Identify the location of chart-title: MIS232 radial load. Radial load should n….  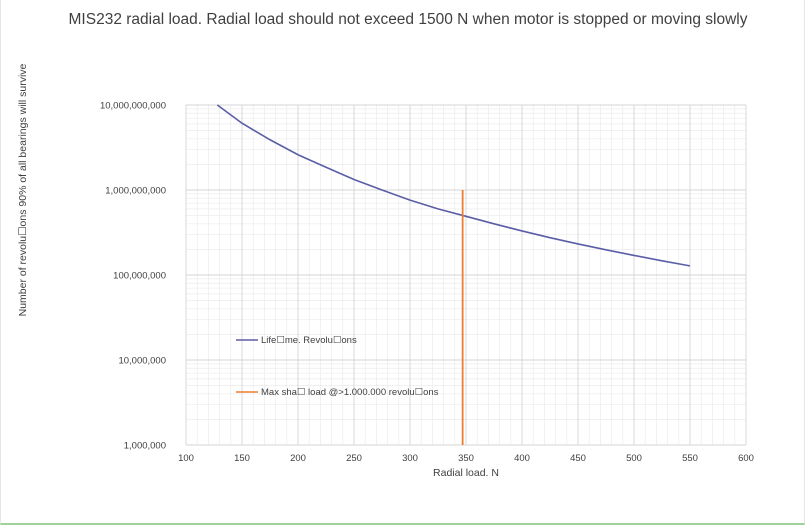
(408, 19).